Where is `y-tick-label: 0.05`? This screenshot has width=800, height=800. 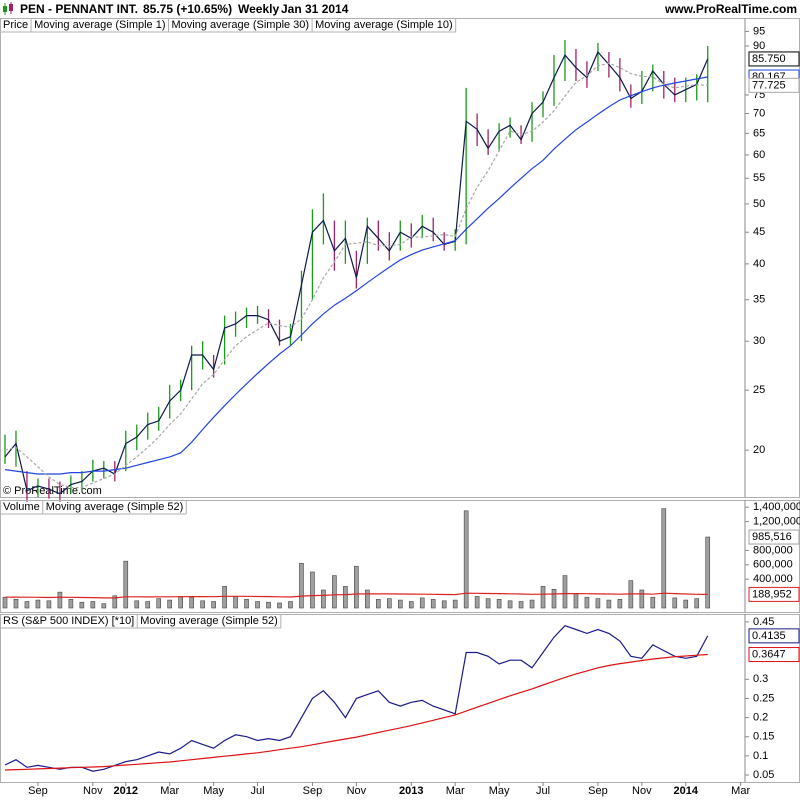
y-tick-label: 0.05 is located at coordinates (763, 775).